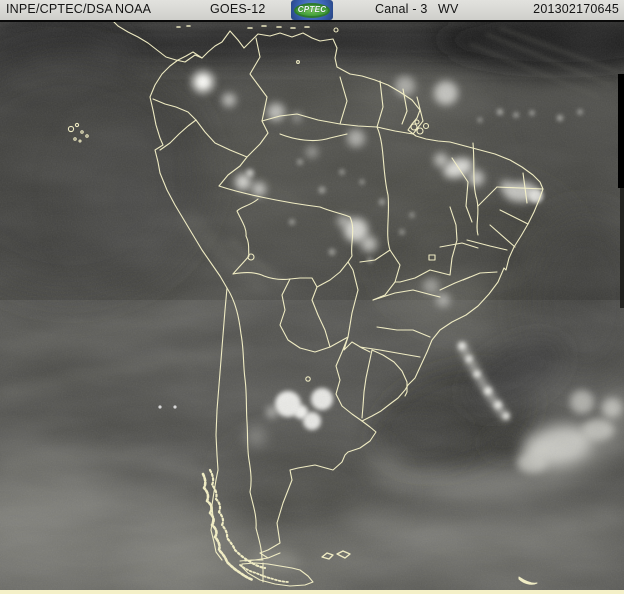 The image size is (624, 594). I want to click on timestamp-label: 201302170645, so click(576, 9).